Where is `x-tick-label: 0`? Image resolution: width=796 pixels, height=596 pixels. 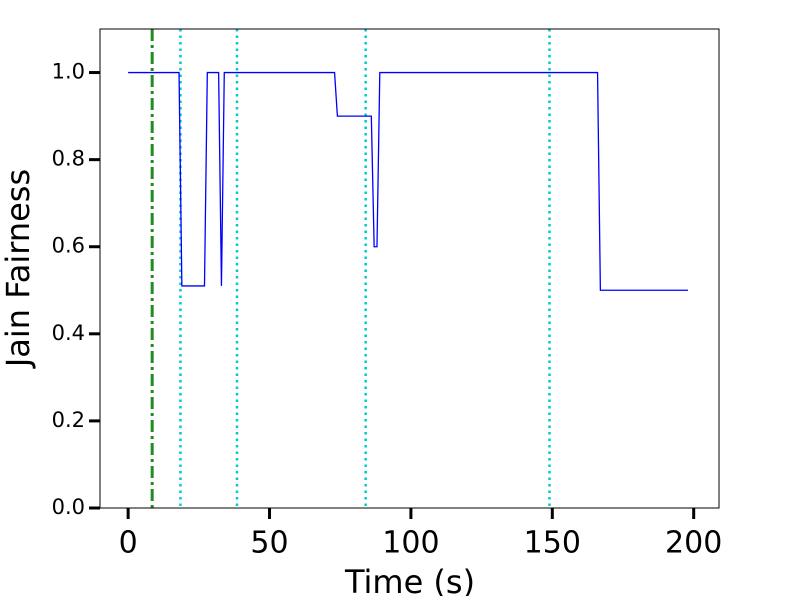
x-tick-label: 0 is located at coordinates (128, 543).